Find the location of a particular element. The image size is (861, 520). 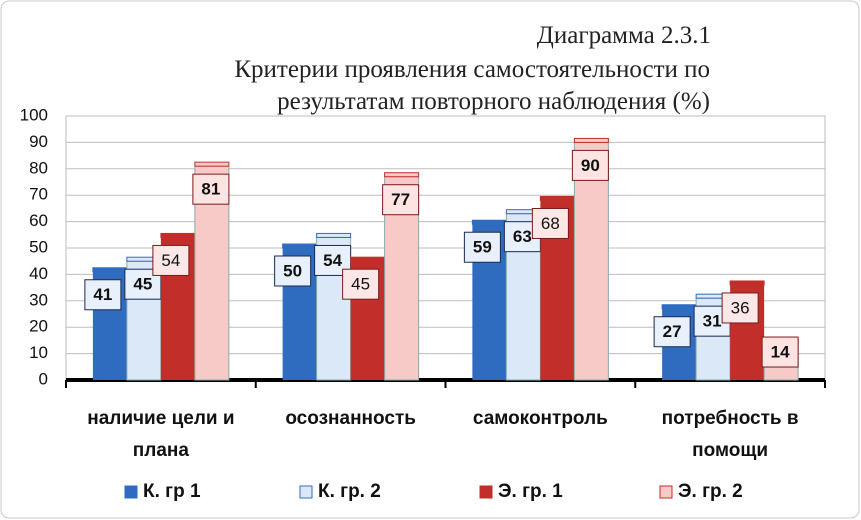

value-label: 81 is located at coordinates (210, 189).